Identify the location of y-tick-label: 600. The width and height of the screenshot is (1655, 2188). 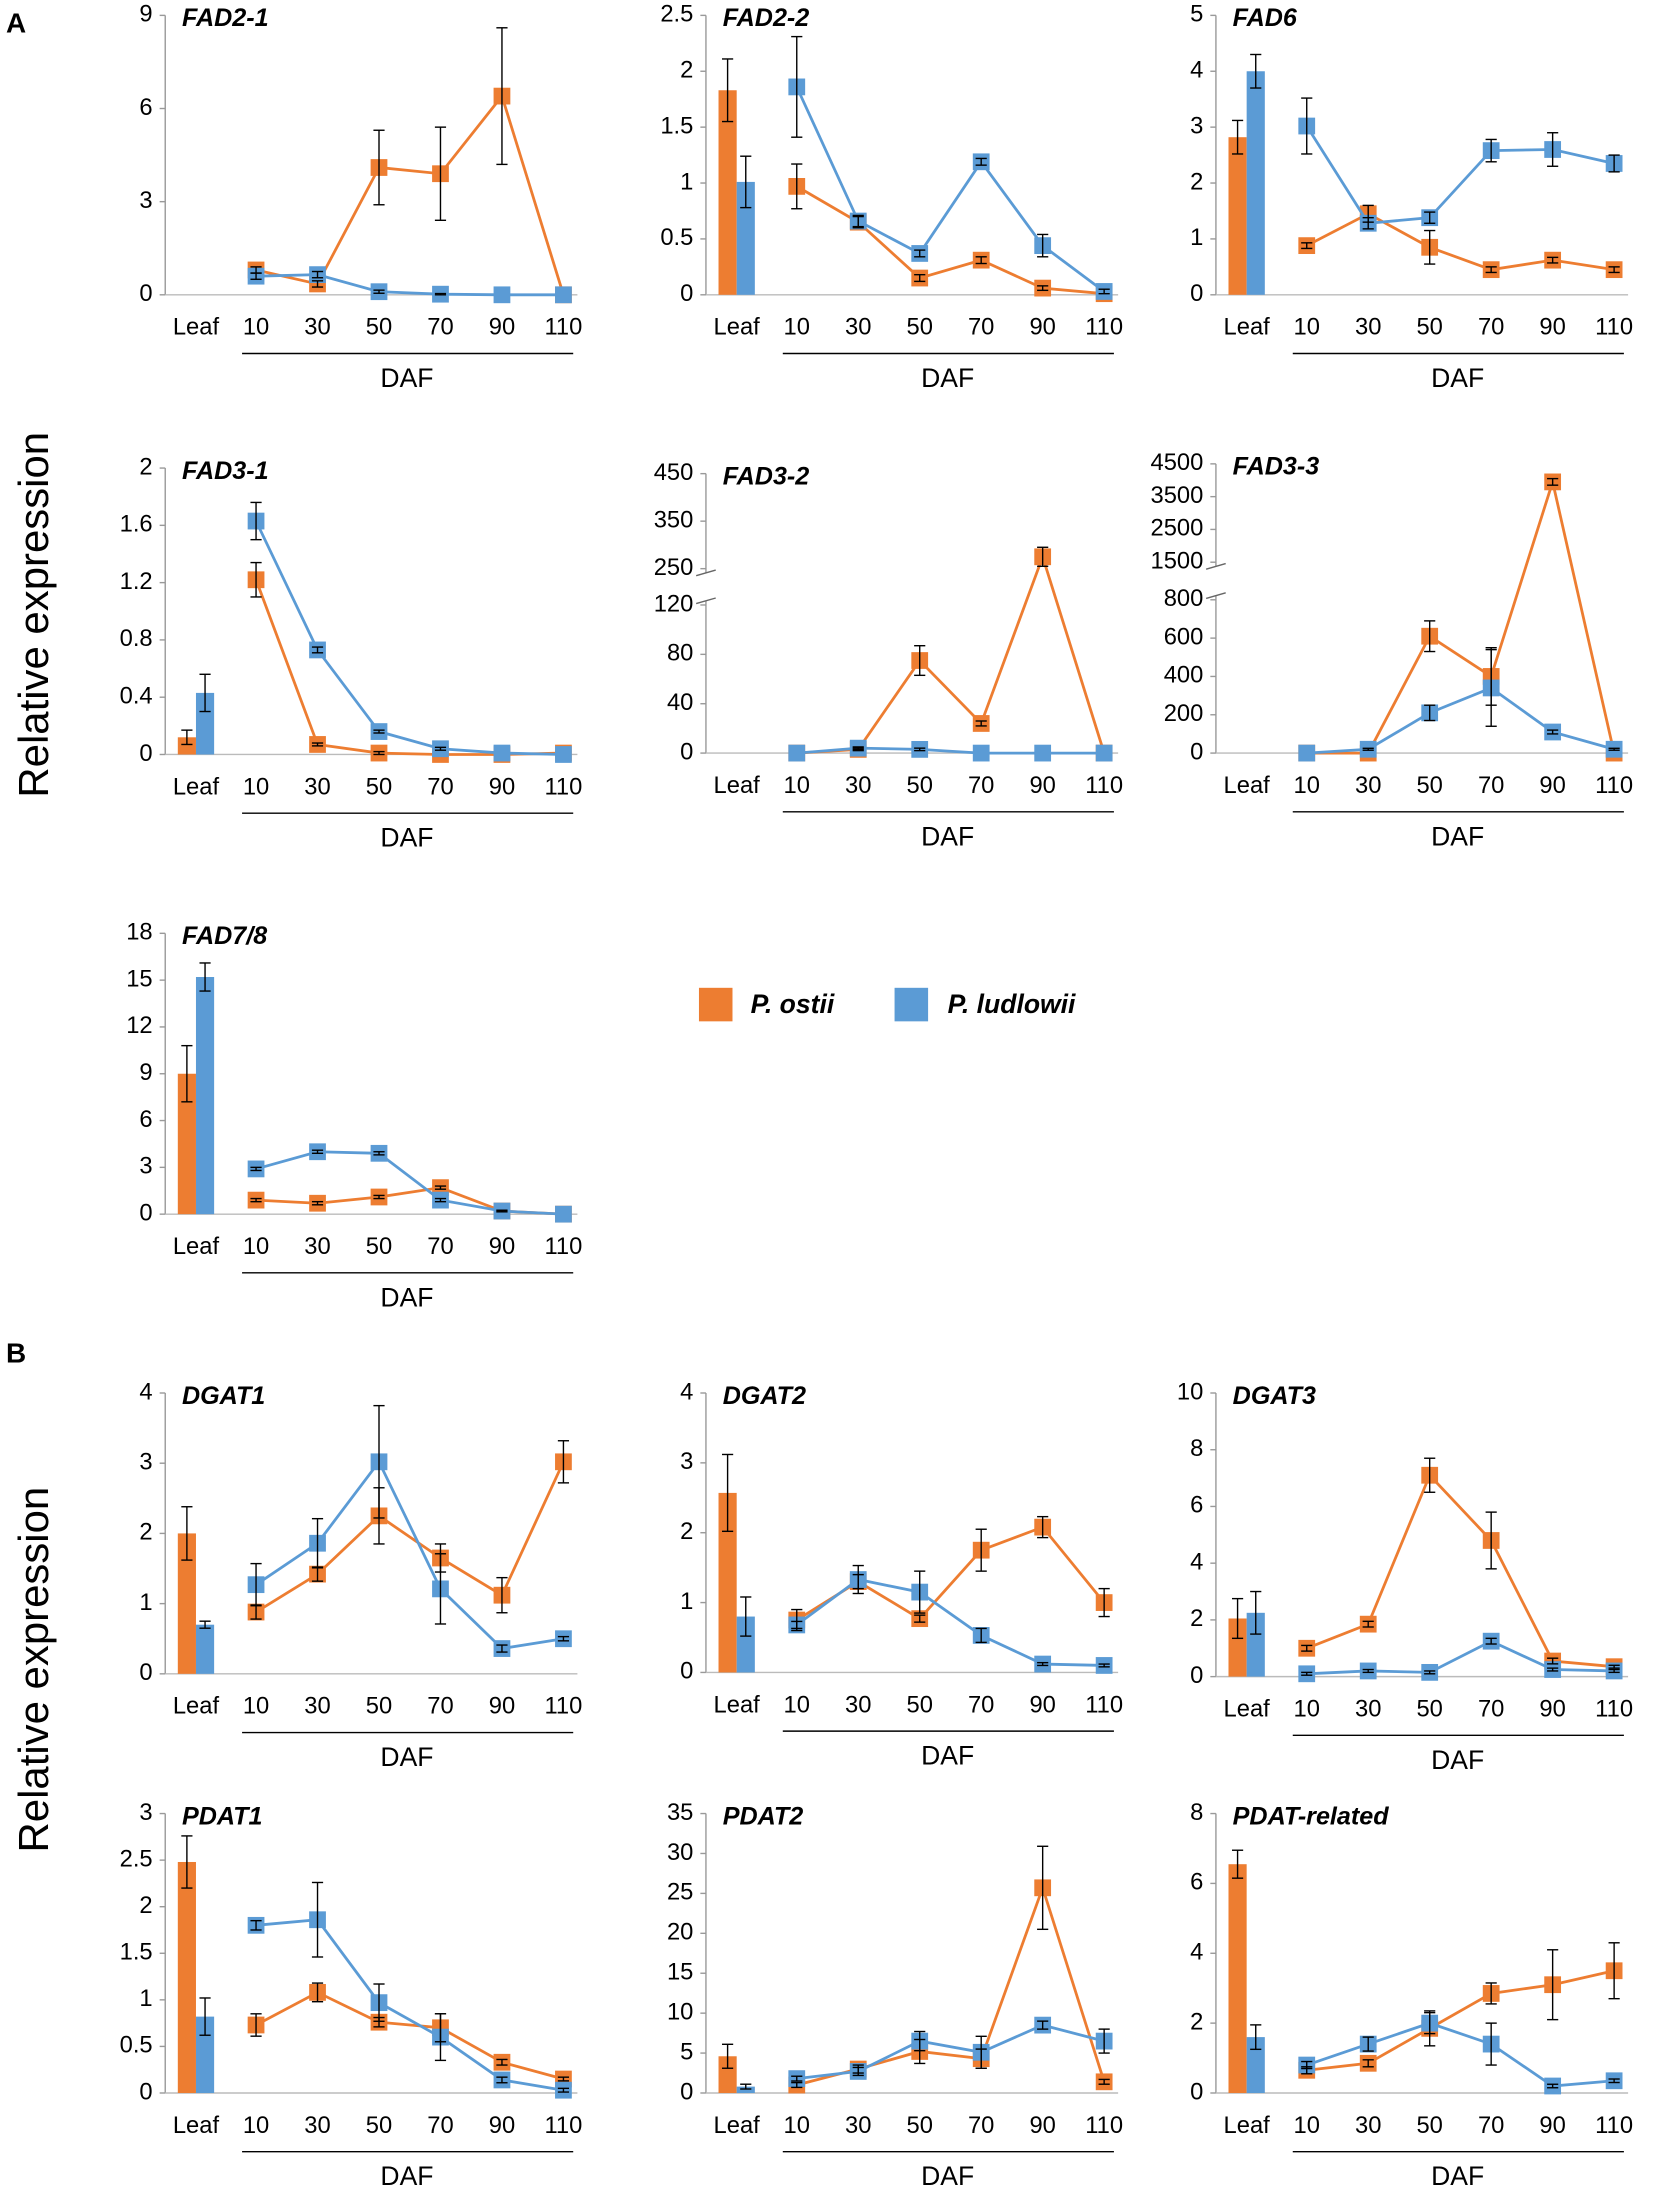
(1184, 636).